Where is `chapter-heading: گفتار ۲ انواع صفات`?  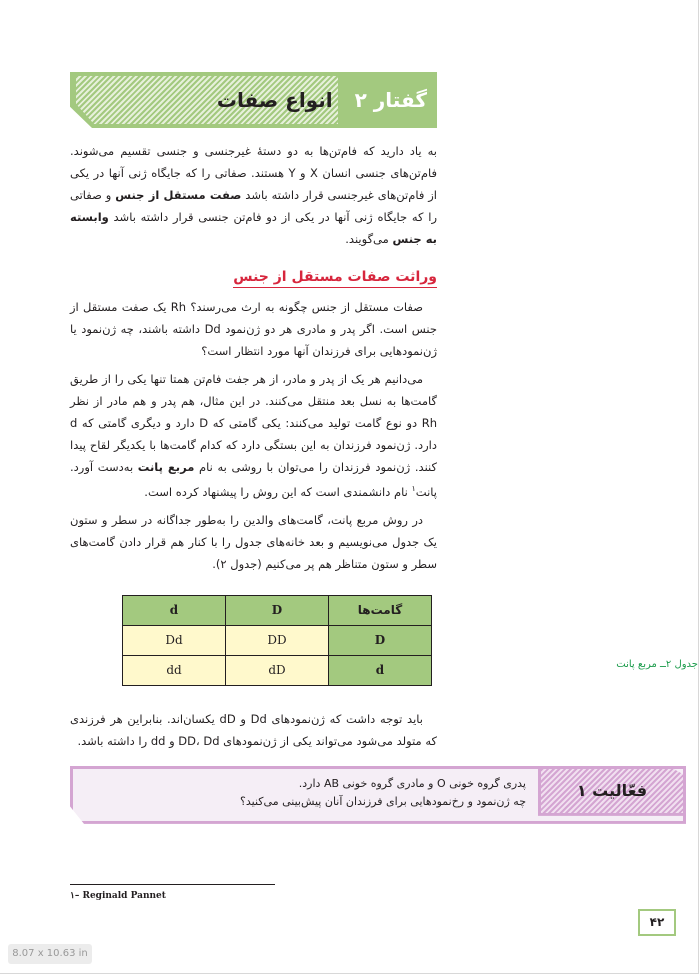 chapter-heading: گفتار ۲ انواع صفات is located at coordinates (322, 100).